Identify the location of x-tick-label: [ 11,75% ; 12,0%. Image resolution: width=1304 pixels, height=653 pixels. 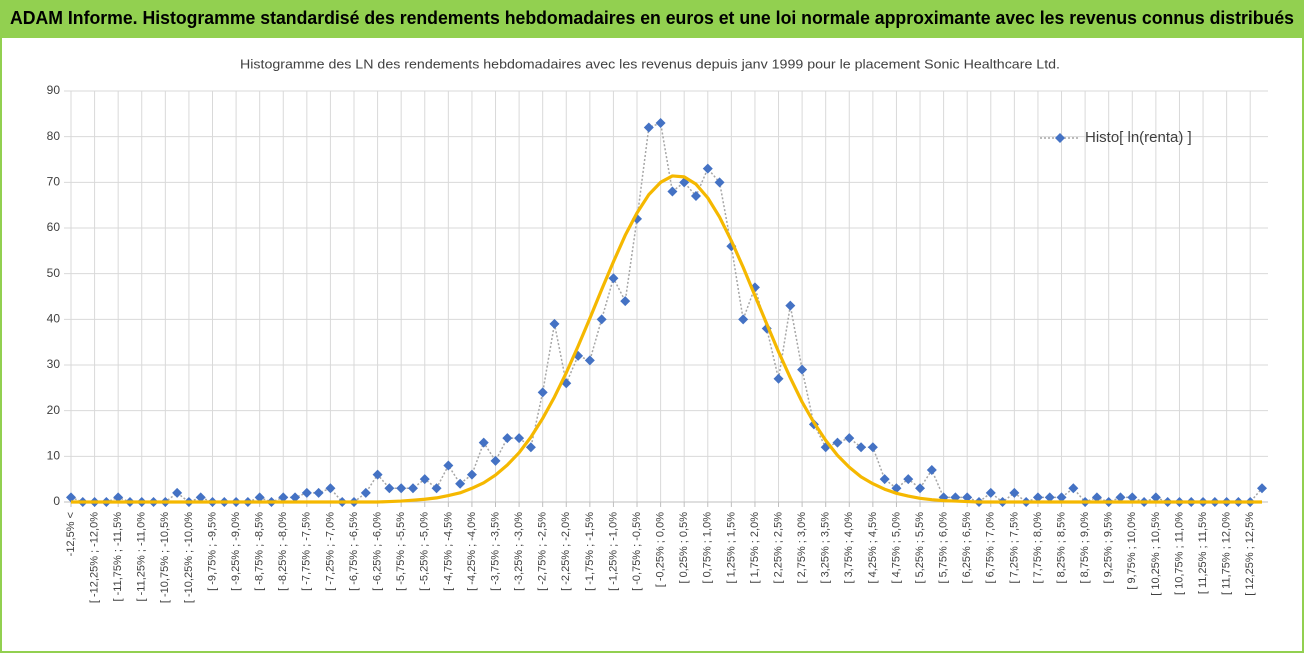
(1227, 553).